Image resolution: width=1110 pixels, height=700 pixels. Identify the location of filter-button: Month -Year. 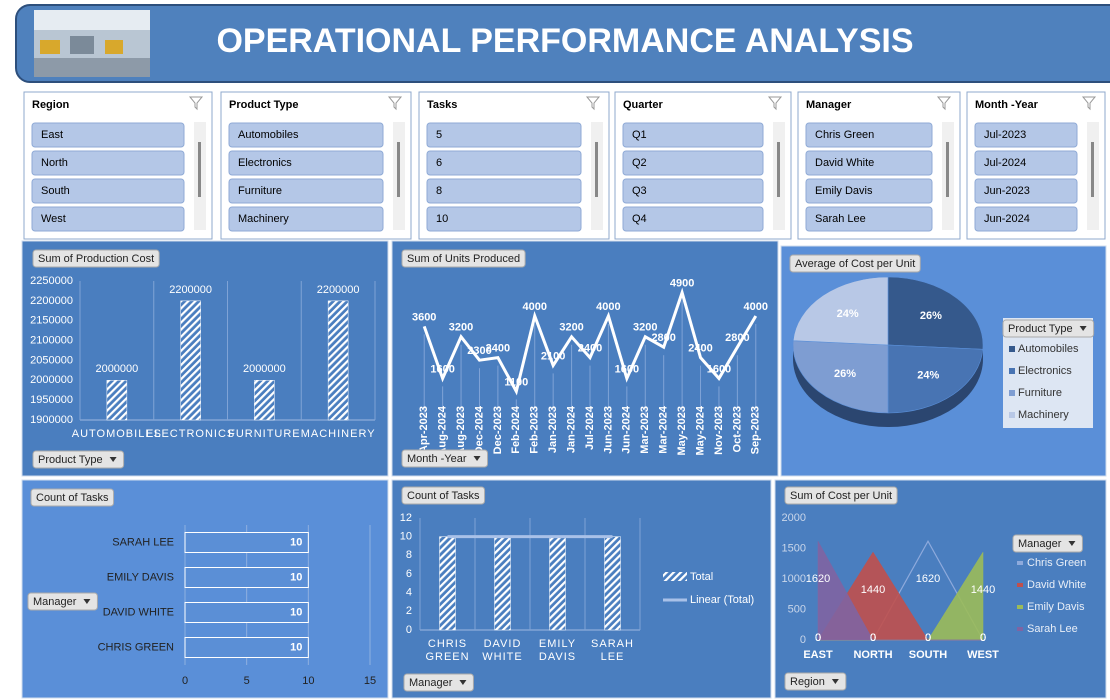
(445, 458).